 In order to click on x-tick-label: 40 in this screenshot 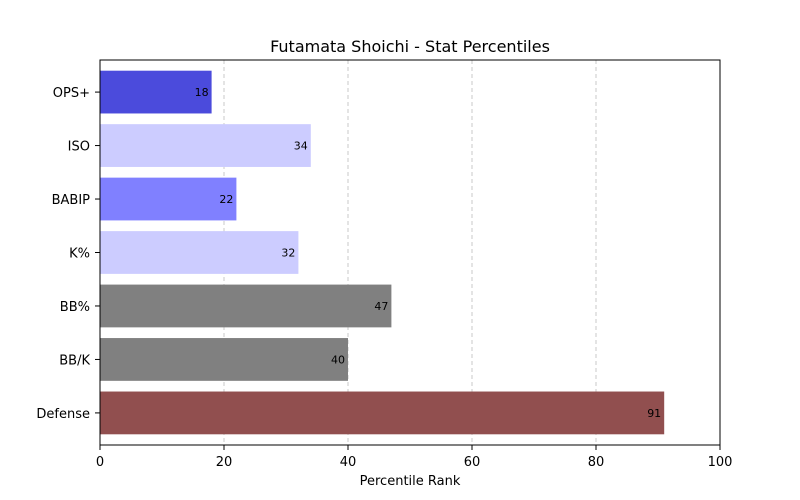, I will do `click(348, 462)`.